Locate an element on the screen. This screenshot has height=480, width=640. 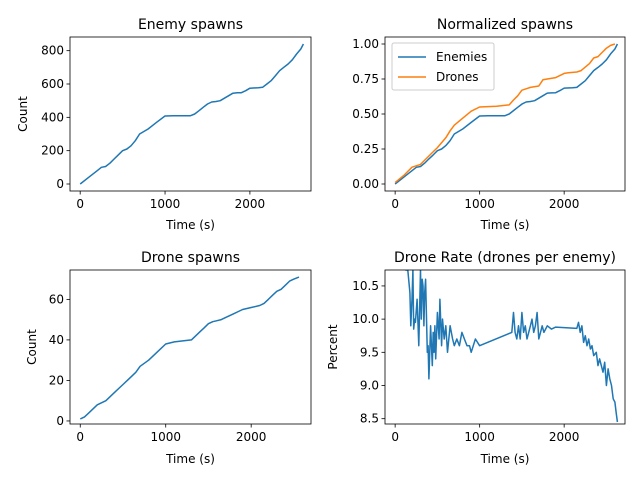
y-tick-label: 400 is located at coordinates (52, 117).